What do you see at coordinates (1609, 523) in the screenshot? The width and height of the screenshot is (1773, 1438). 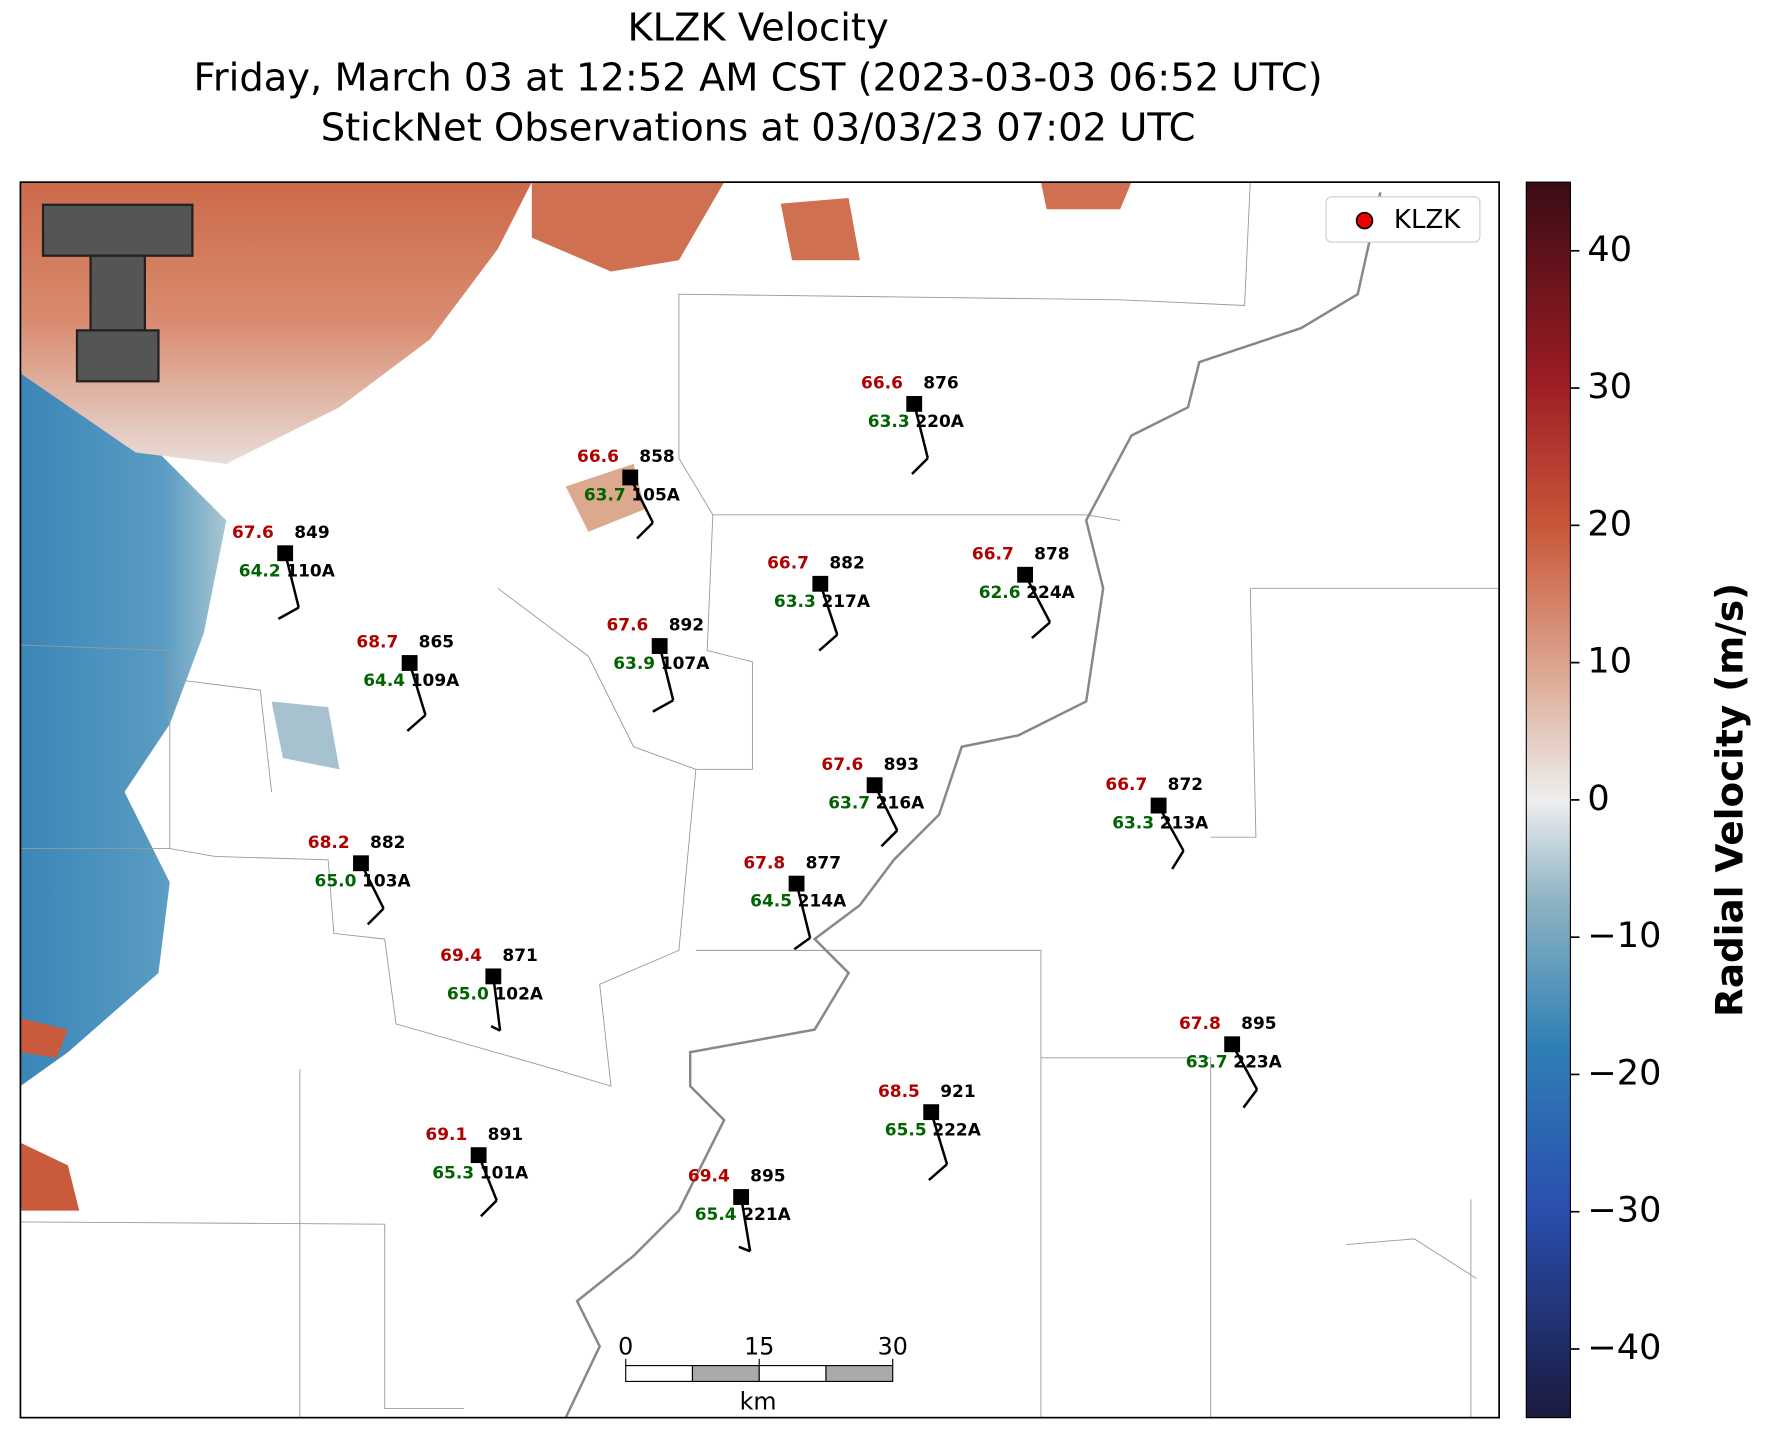 I see `colorbar-tick-label: 20` at bounding box center [1609, 523].